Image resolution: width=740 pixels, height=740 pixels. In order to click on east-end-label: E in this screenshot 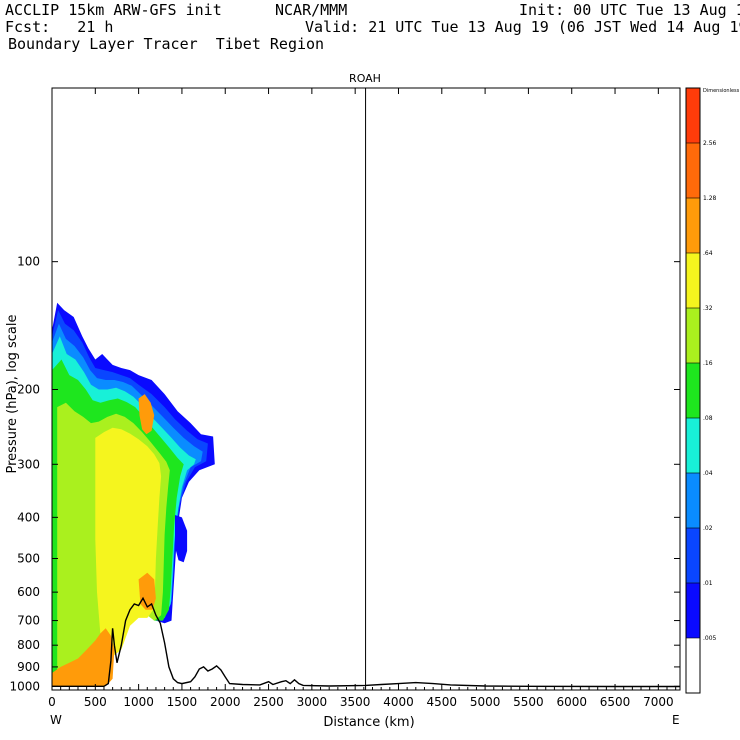, I will do `click(676, 720)`.